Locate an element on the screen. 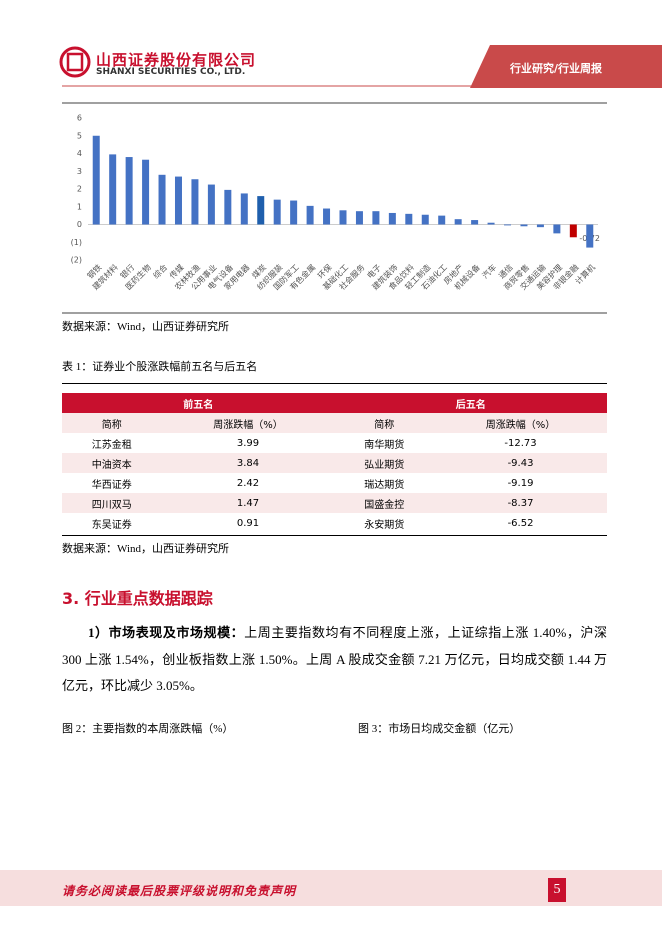  table-cell: 江苏金租 is located at coordinates (111, 445).